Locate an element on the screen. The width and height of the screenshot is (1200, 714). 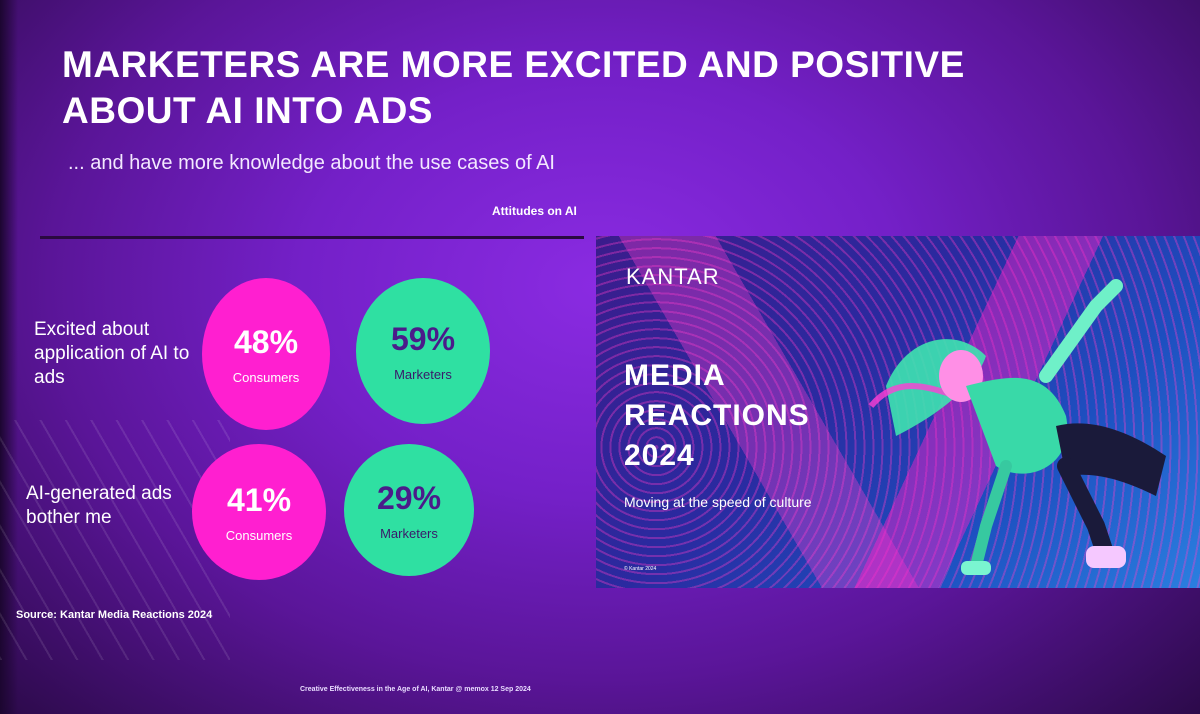
cover-title: MEDIA REACTIONS 2024 is located at coordinates (717, 416).